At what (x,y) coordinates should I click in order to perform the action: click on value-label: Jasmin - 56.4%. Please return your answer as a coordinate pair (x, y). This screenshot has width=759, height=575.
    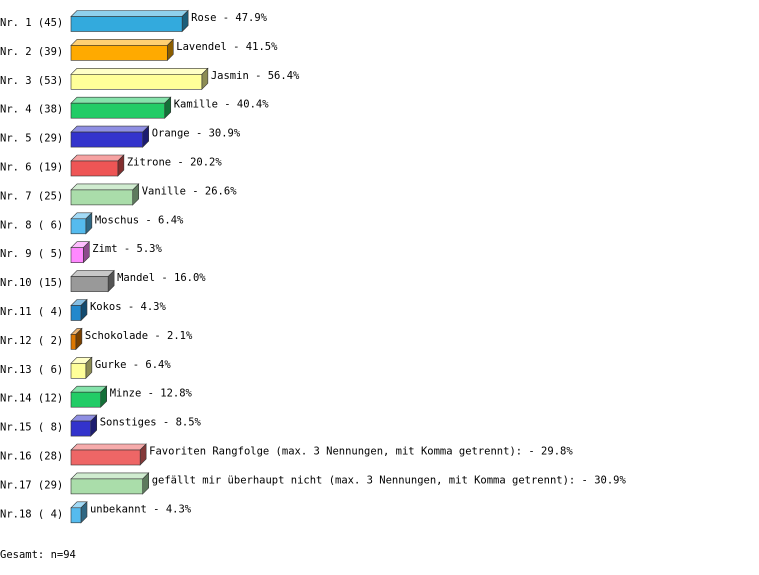
    Looking at the image, I should click on (255, 76).